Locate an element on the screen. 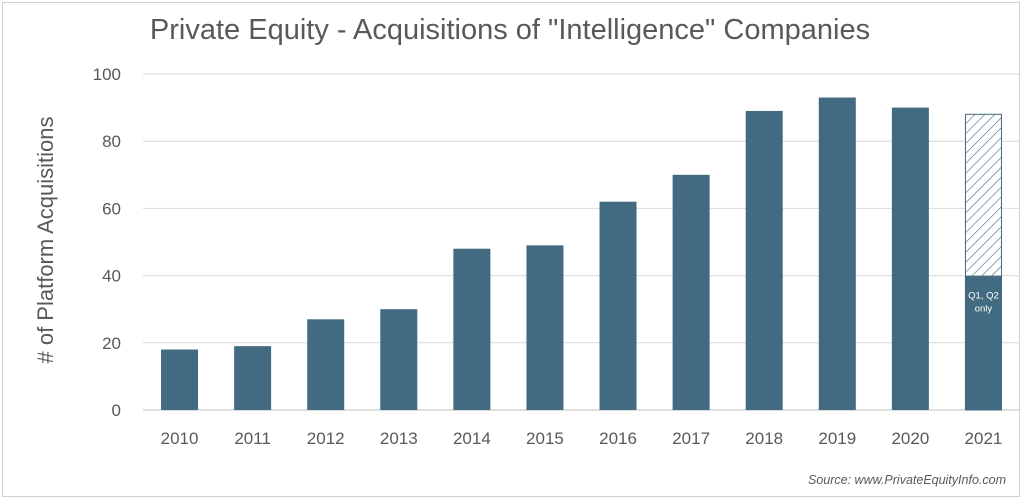 This screenshot has width=1024, height=501. bar-2012 is located at coordinates (326, 364).